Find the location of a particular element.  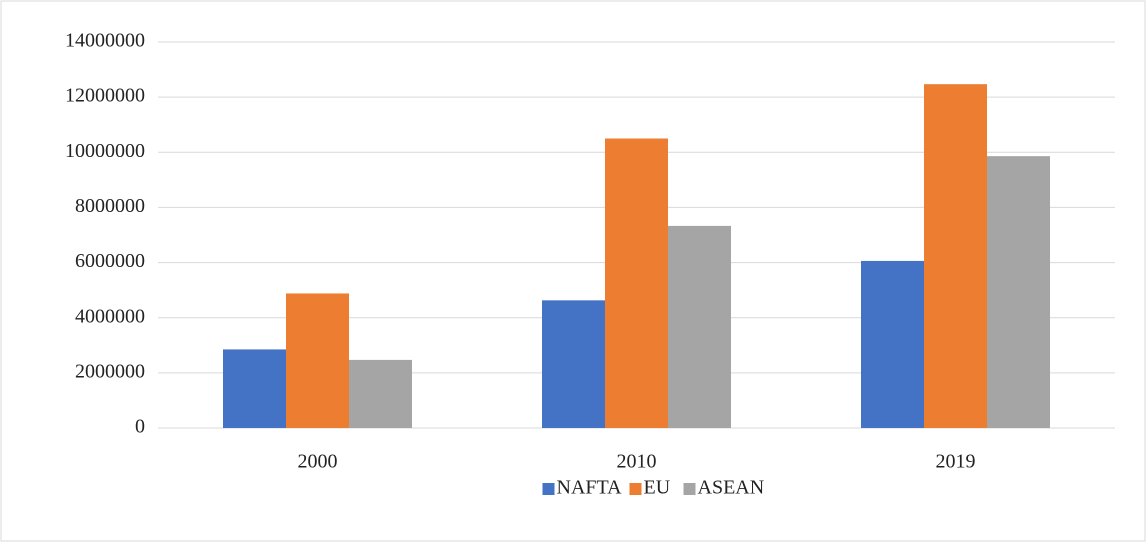

legend-label: EU is located at coordinates (657, 488).